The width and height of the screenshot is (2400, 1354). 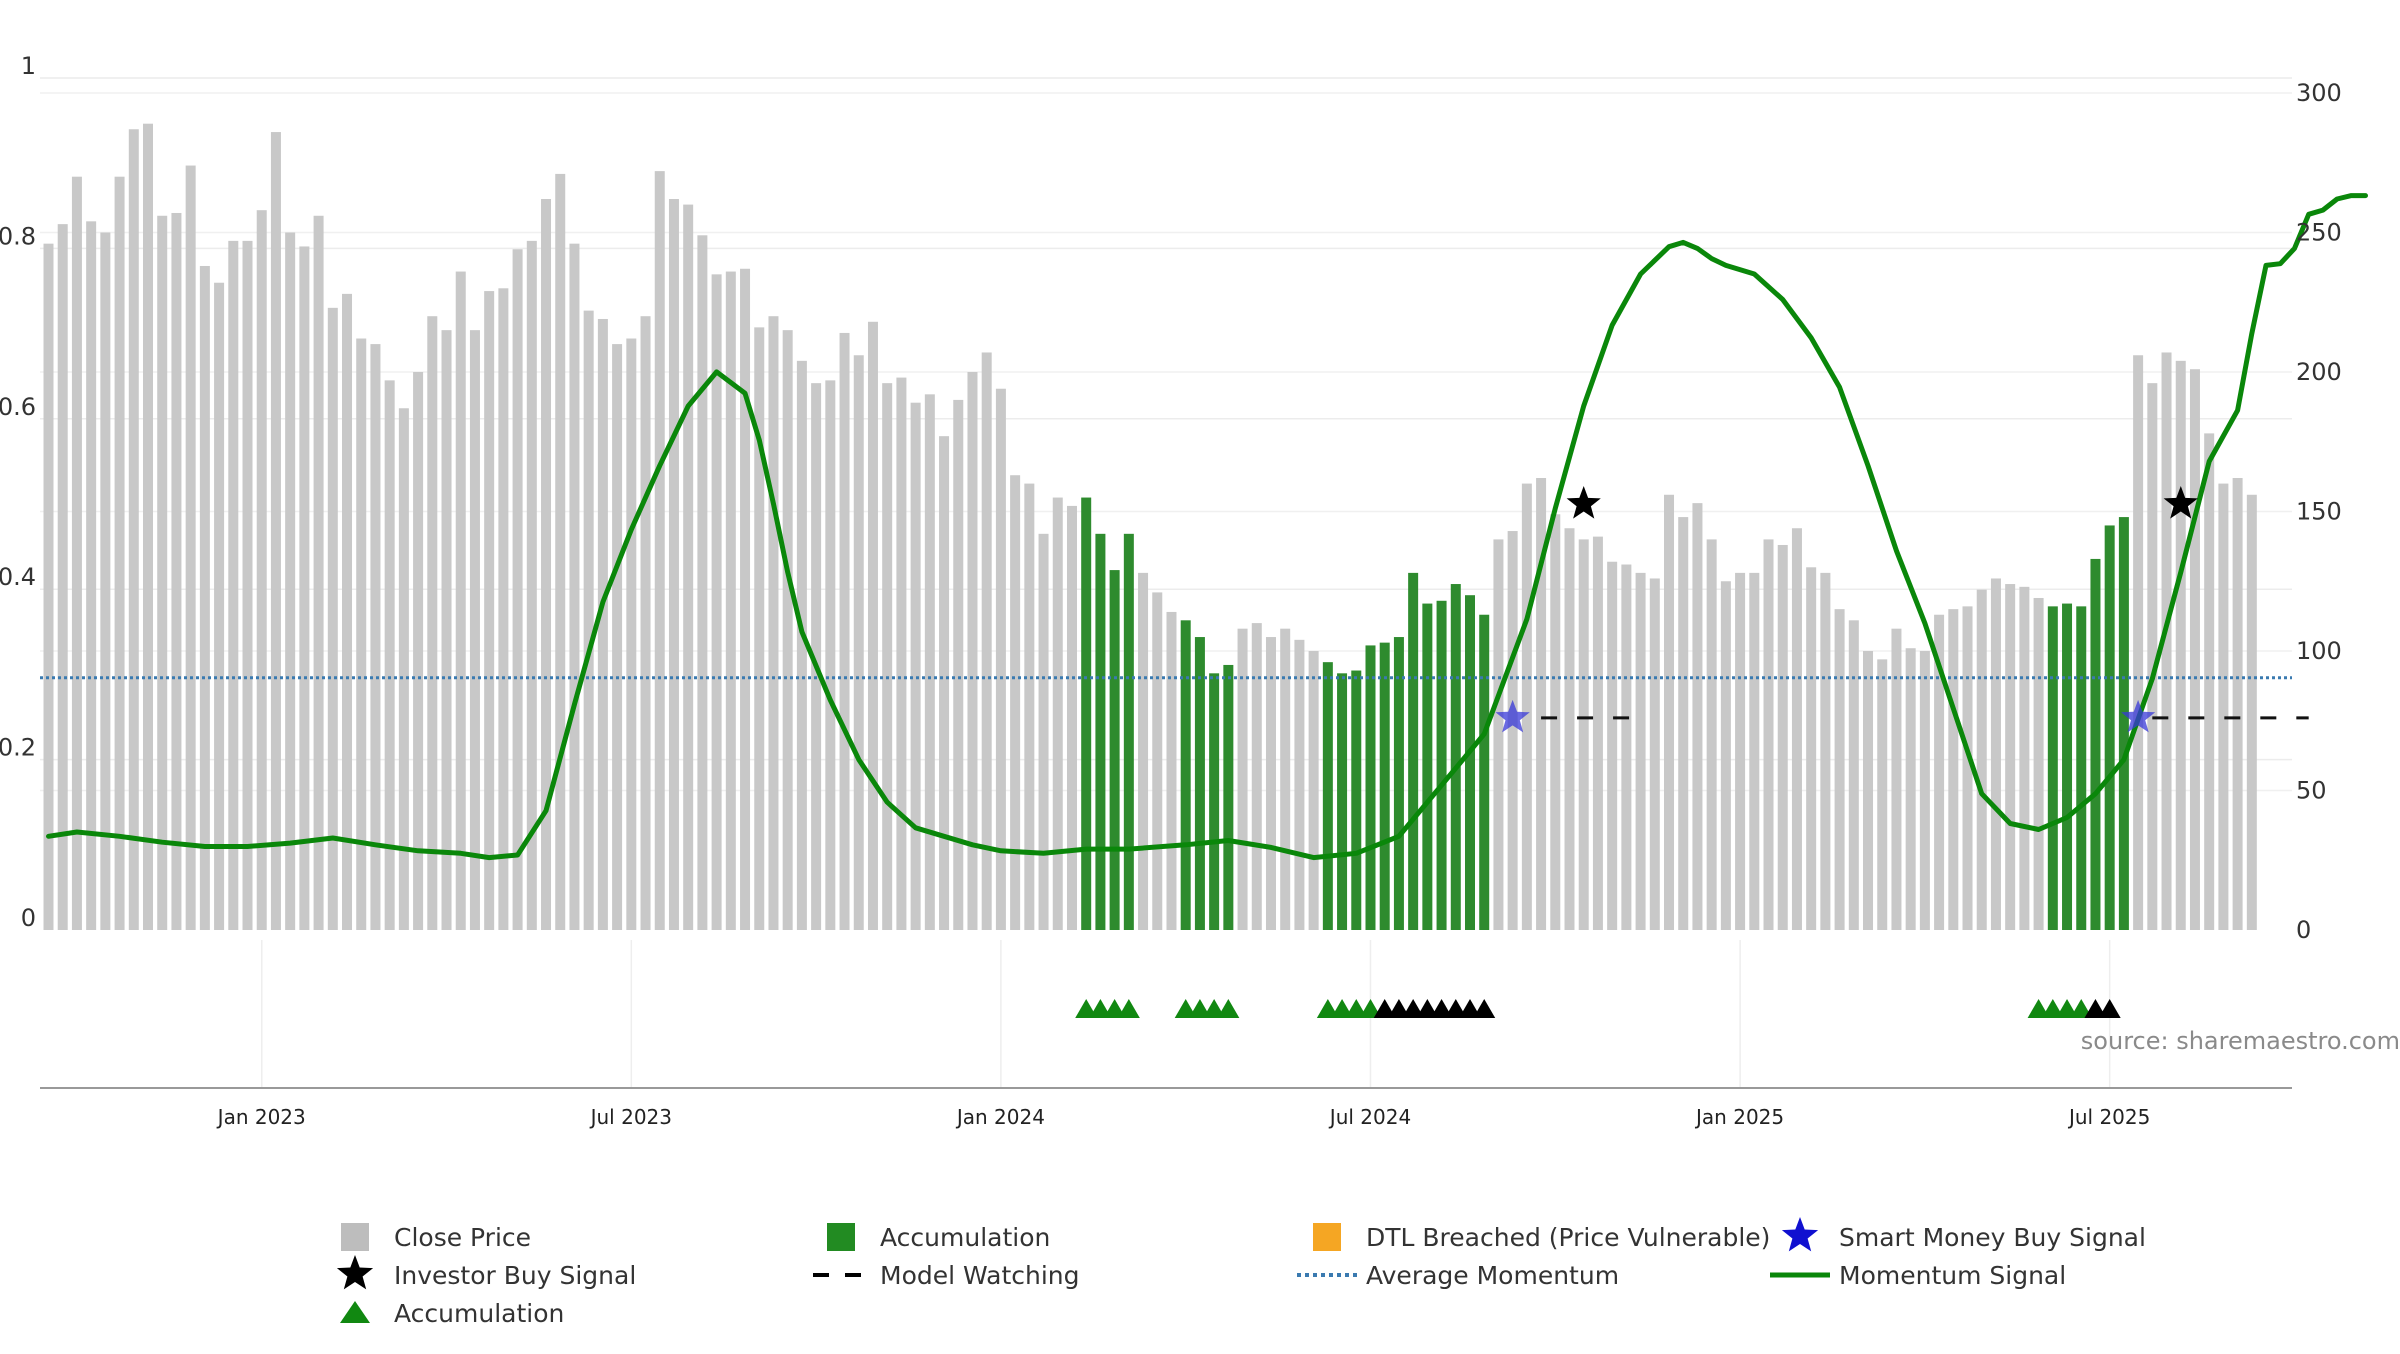 I want to click on right-axis-tick-label: 250, so click(x=2319, y=233).